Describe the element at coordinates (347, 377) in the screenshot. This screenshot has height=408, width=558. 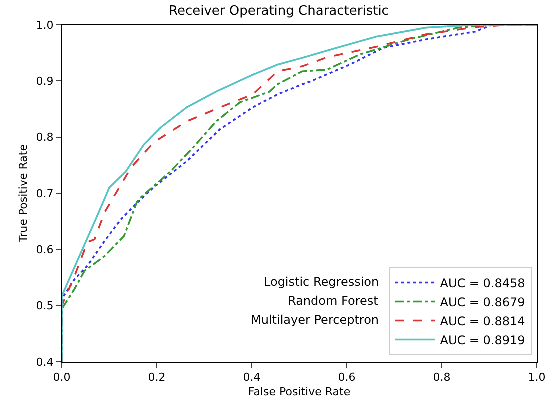
I see `x-tick-label: 0.6` at that location.